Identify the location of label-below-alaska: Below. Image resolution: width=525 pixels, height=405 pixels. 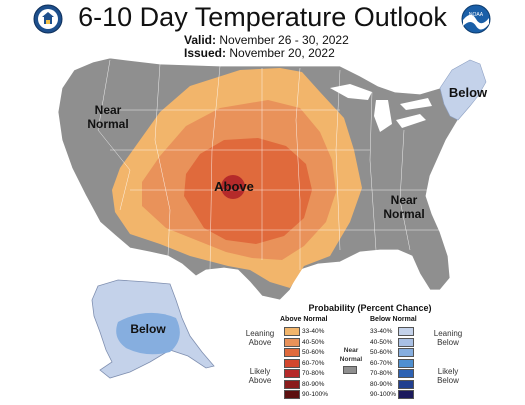
(148, 329).